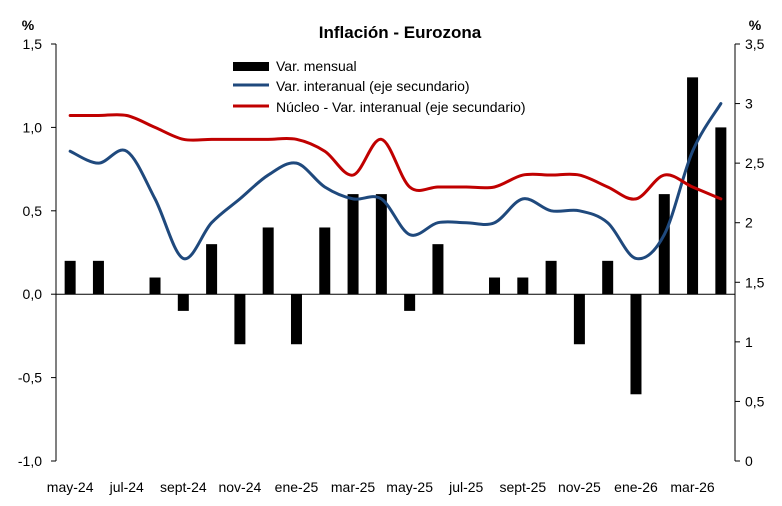 The height and width of the screenshot is (506, 782). What do you see at coordinates (749, 461) in the screenshot?
I see `right-tick-label: 0` at bounding box center [749, 461].